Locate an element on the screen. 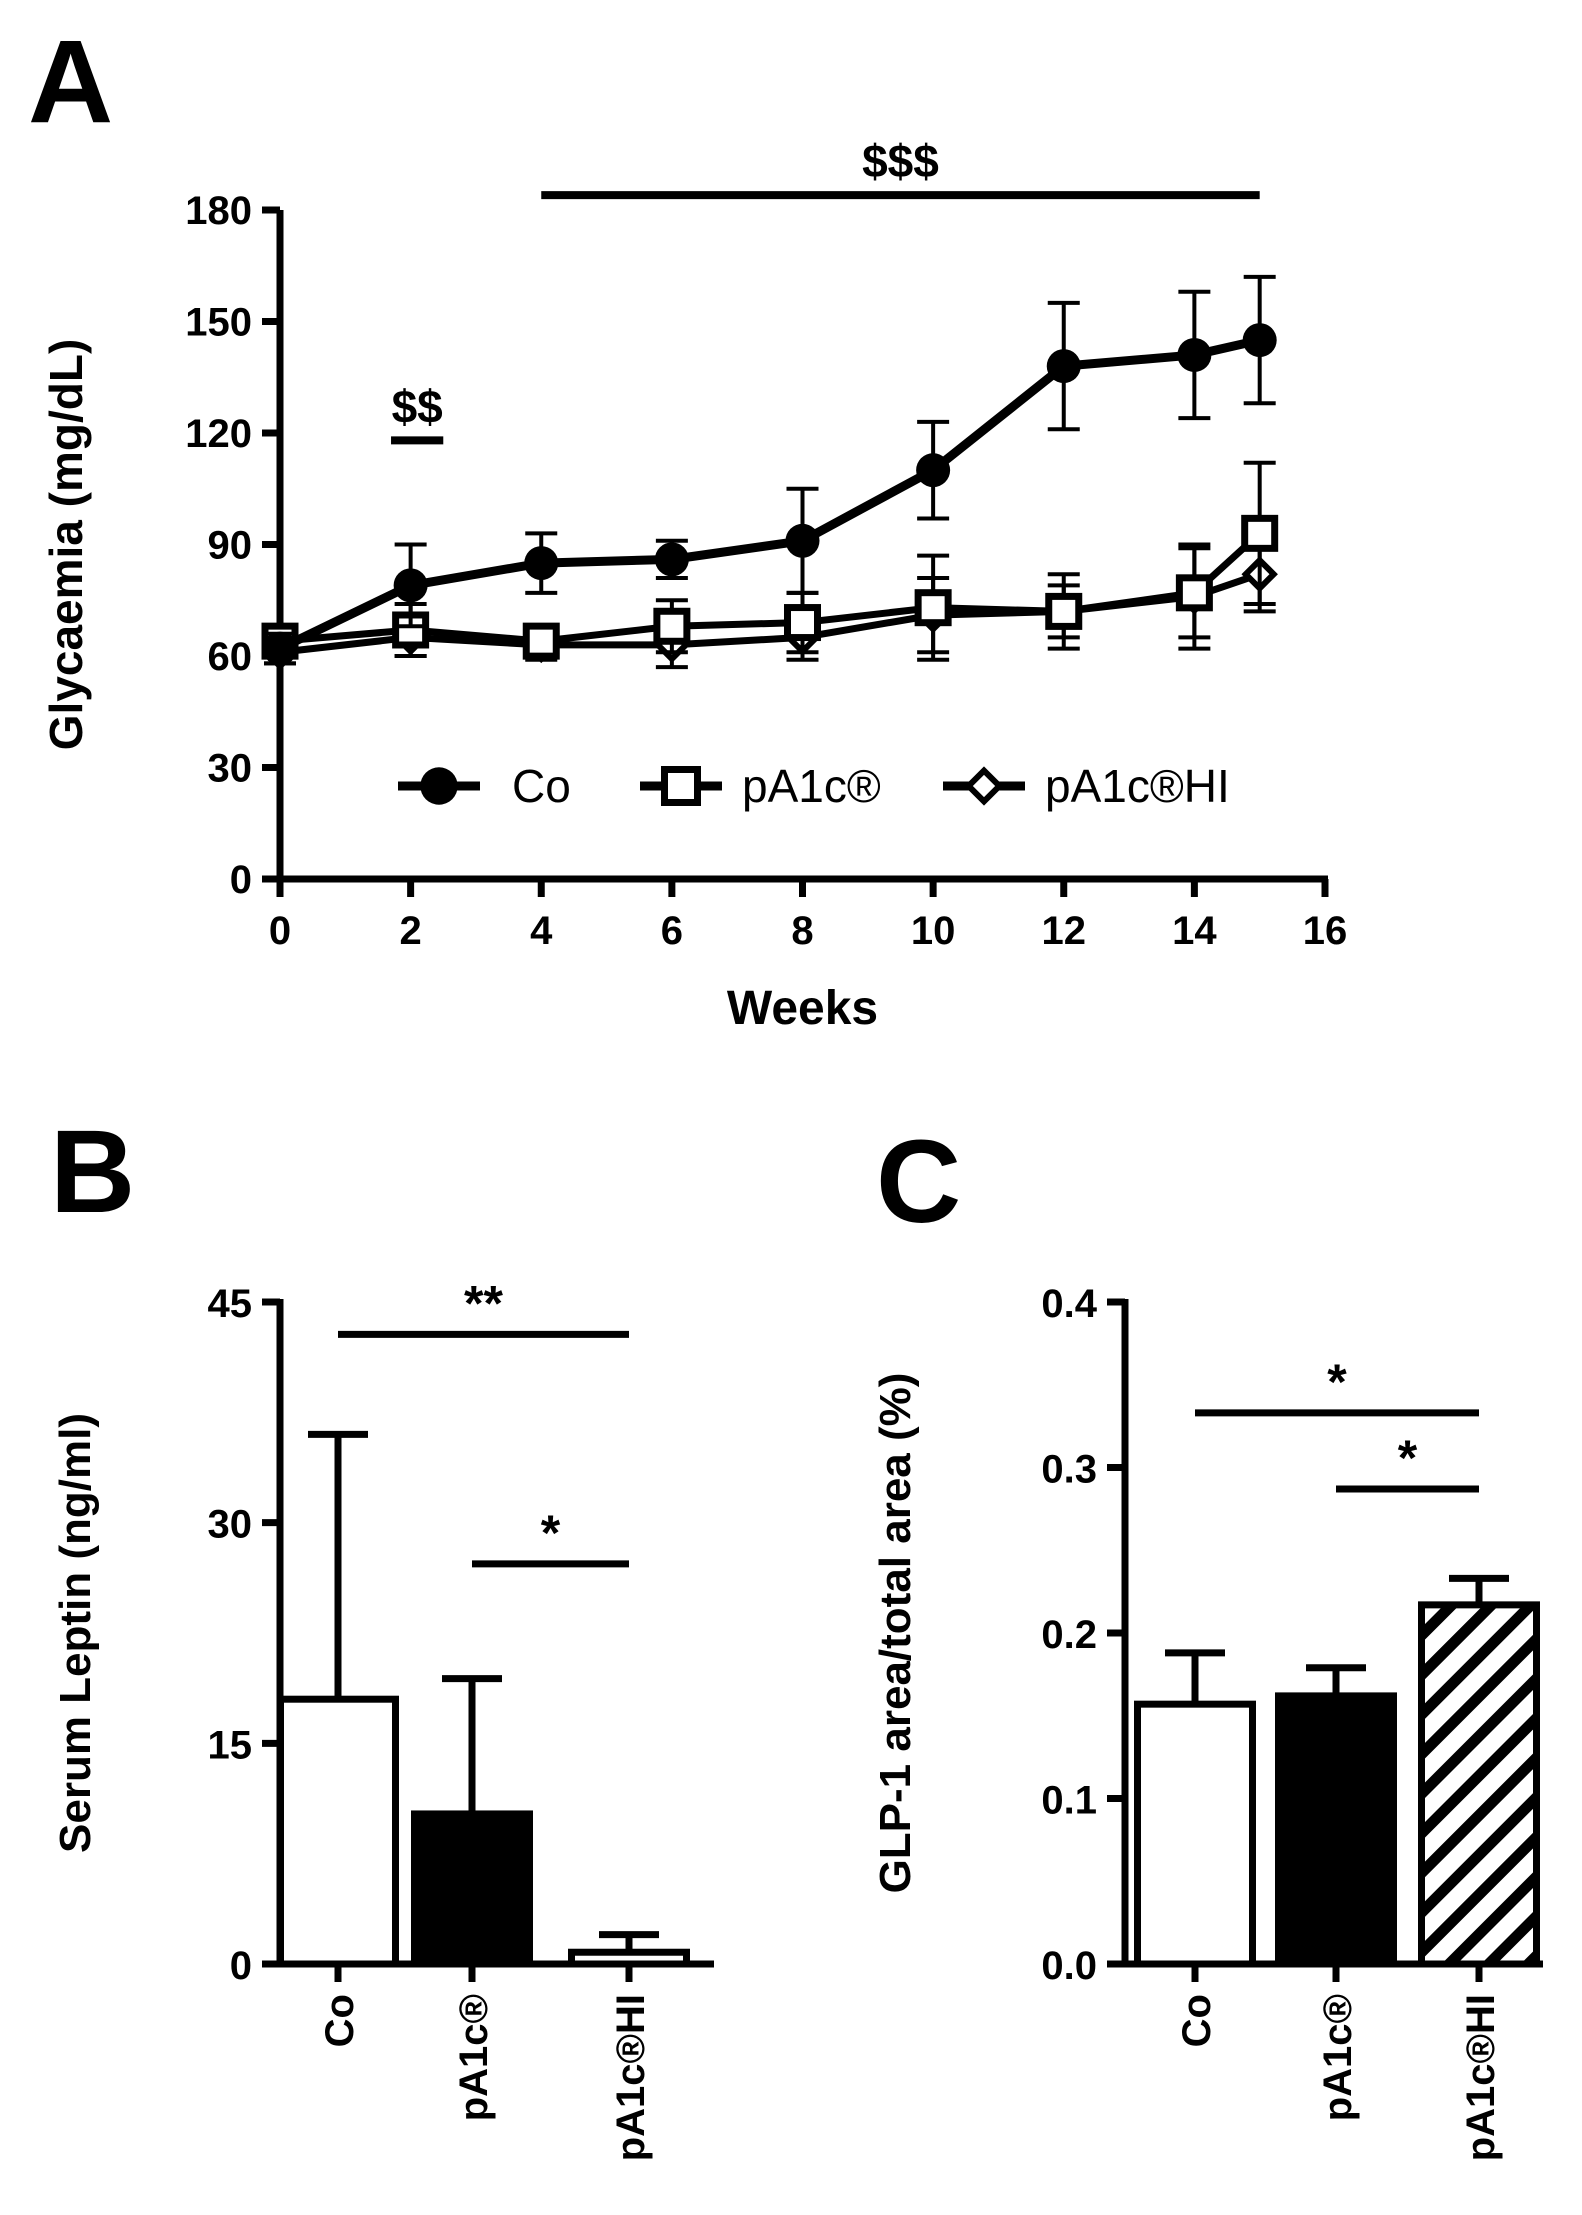  b-x-tick-label-pa1c-hi: pA1c®HI is located at coordinates (631, 2077).